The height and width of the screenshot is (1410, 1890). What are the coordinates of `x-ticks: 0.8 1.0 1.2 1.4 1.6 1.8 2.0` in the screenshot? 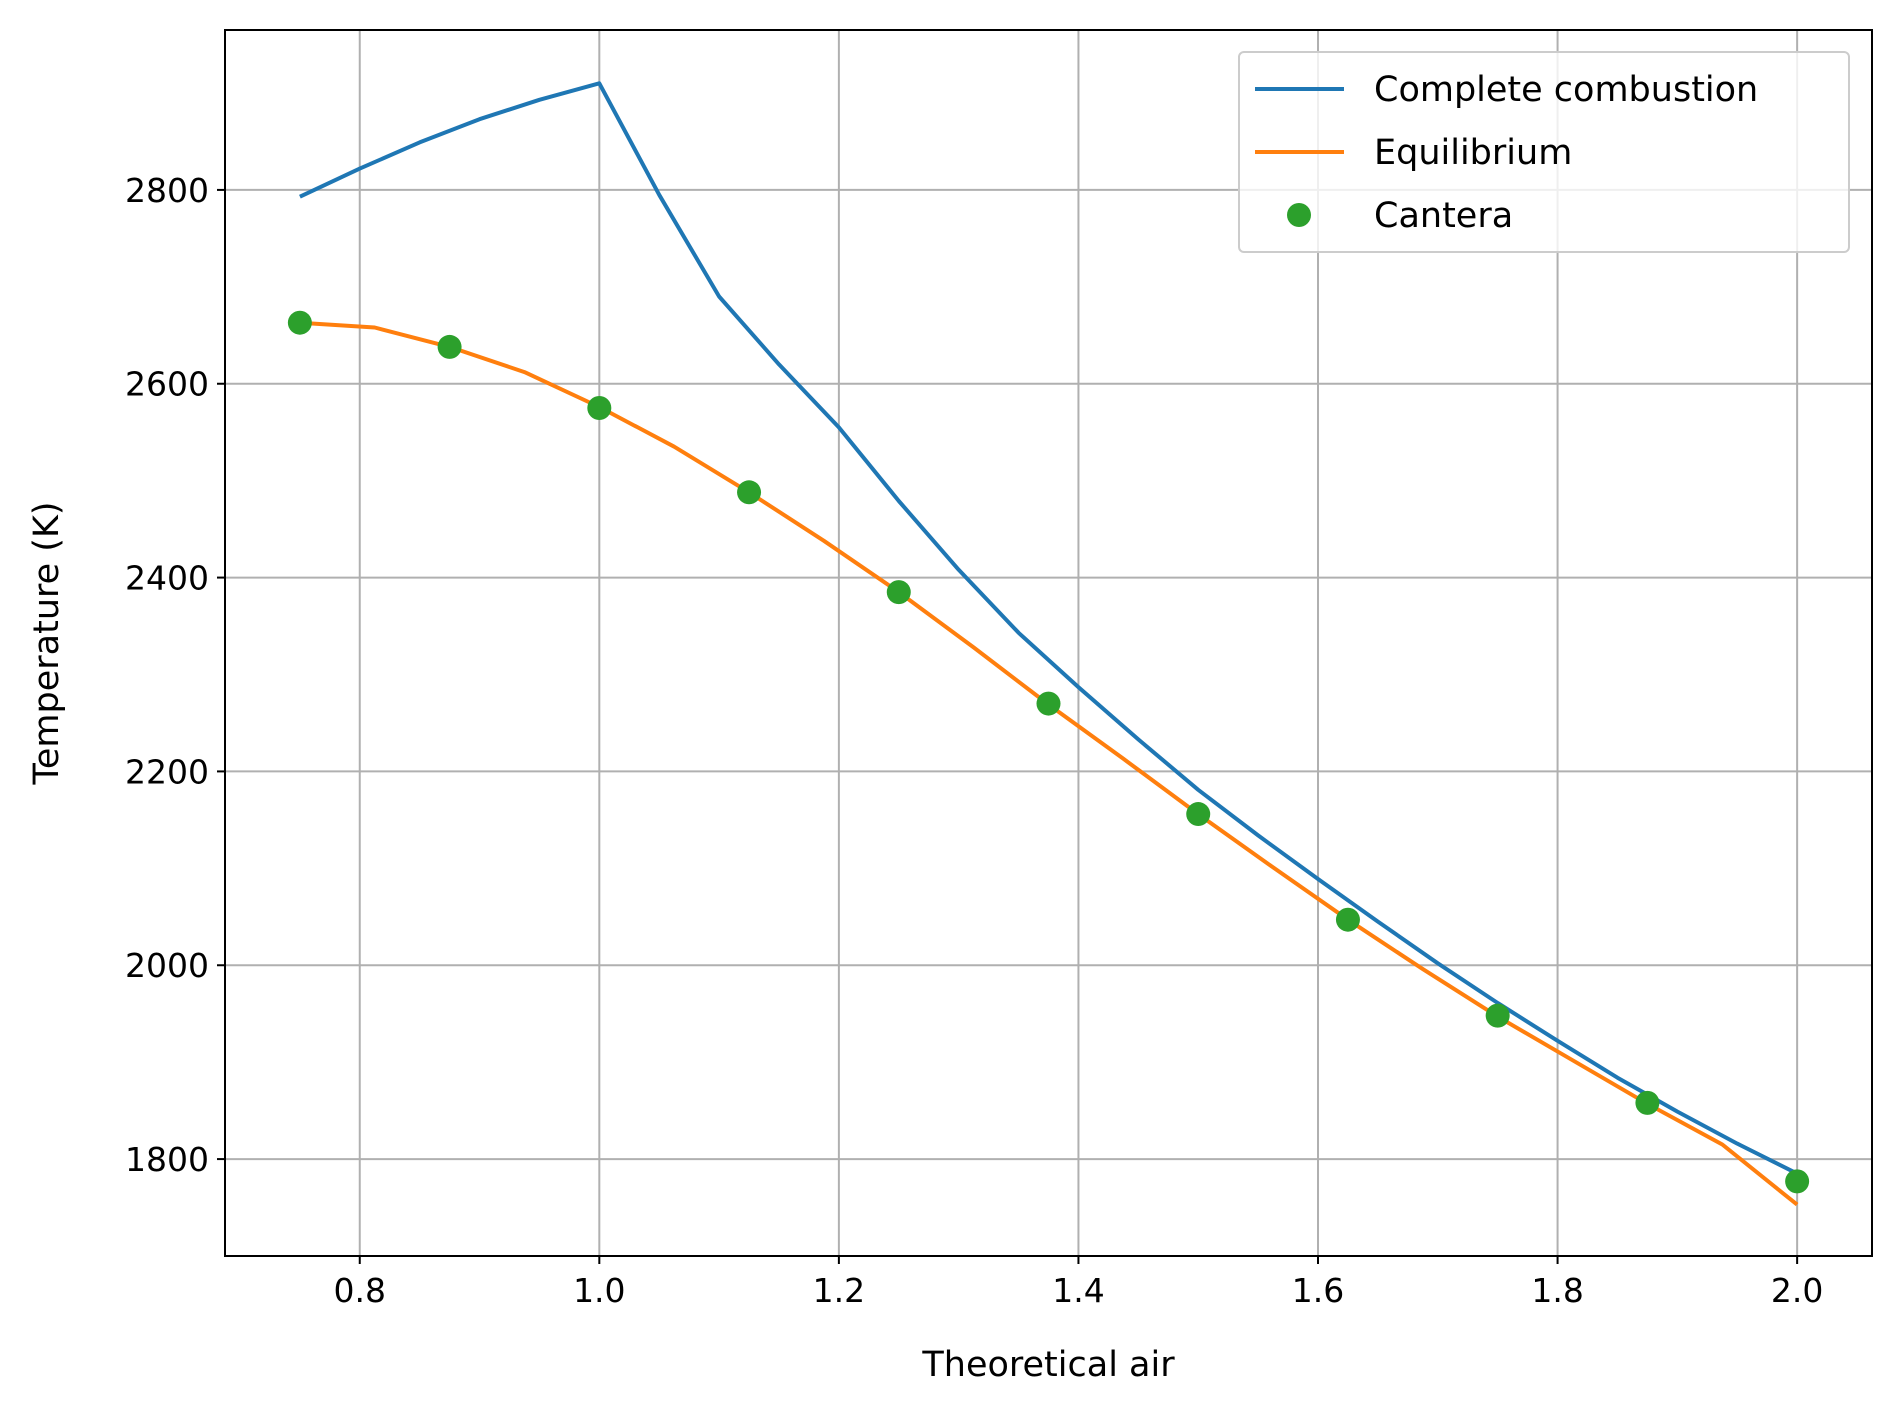 It's located at (1078, 1283).